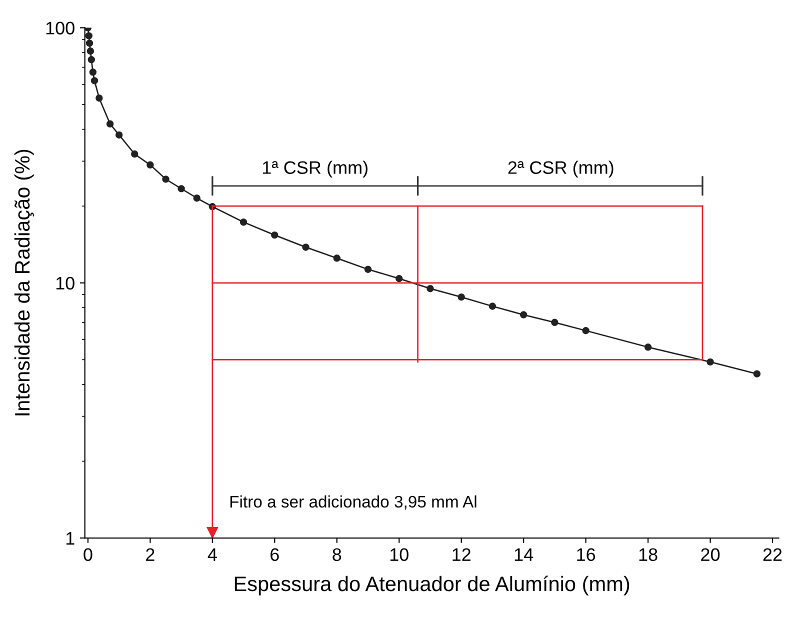 Image resolution: width=793 pixels, height=617 pixels. I want to click on x-tick-label: 22, so click(772, 554).